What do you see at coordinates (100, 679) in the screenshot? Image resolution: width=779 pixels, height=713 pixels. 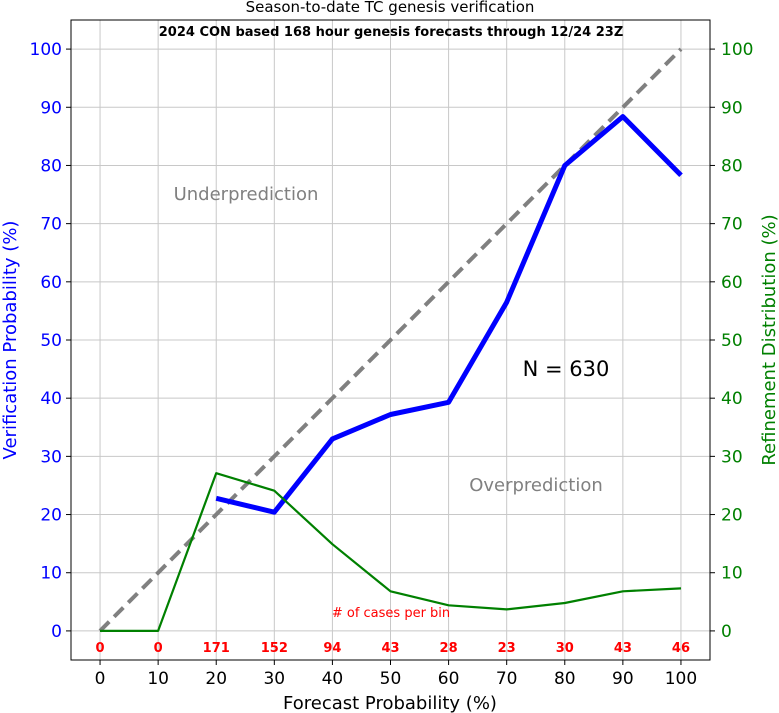 I see `x-tick-label: 0` at bounding box center [100, 679].